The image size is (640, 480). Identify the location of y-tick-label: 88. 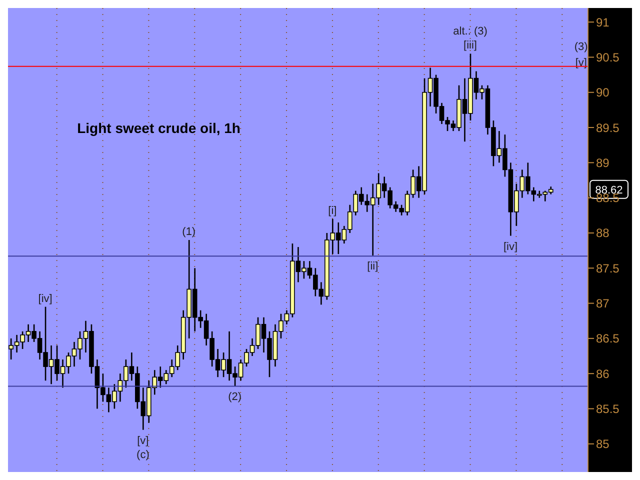
(603, 233).